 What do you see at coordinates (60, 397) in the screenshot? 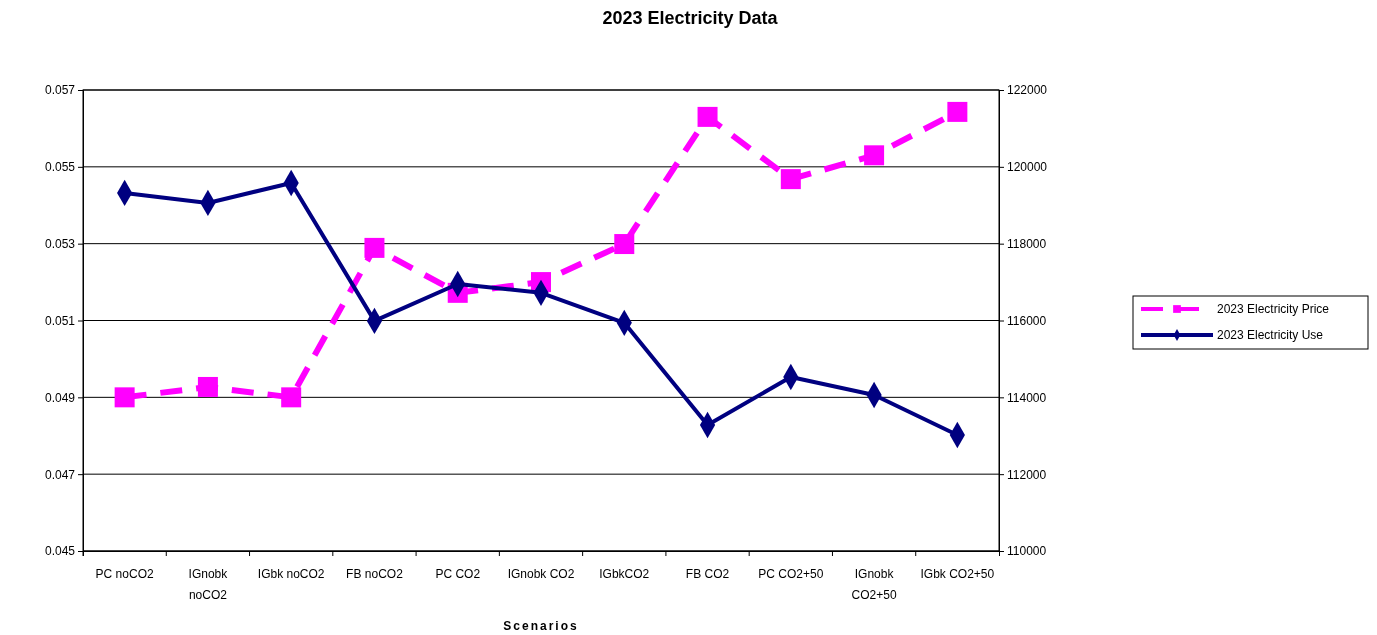
I see `y-tick-label: 0.049` at bounding box center [60, 397].